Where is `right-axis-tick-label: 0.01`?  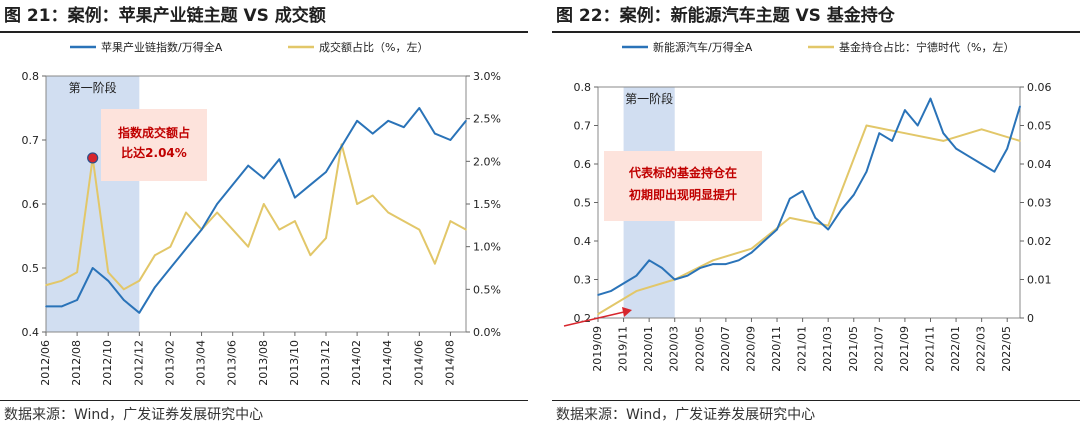 right-axis-tick-label: 0.01 is located at coordinates (1039, 280).